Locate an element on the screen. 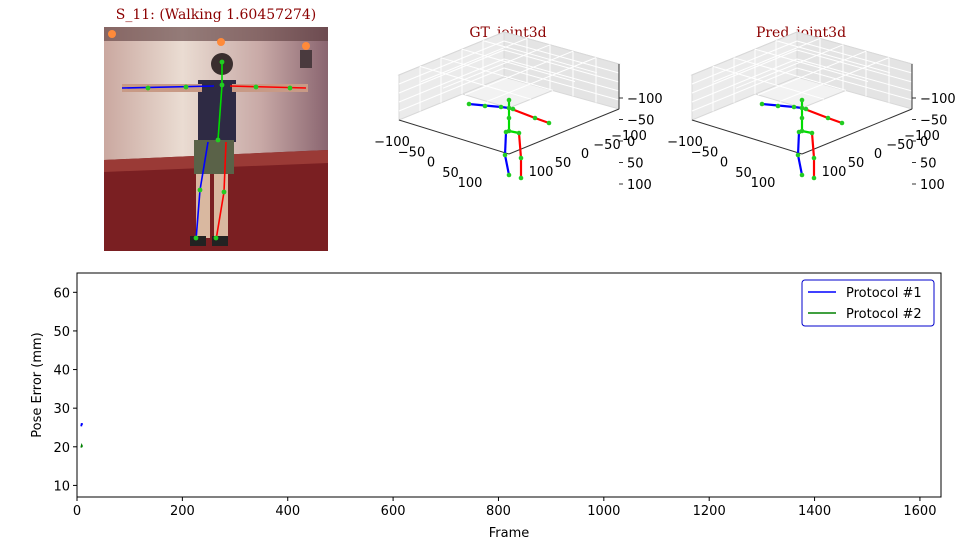  x-tick-label: 1200 is located at coordinates (709, 511).